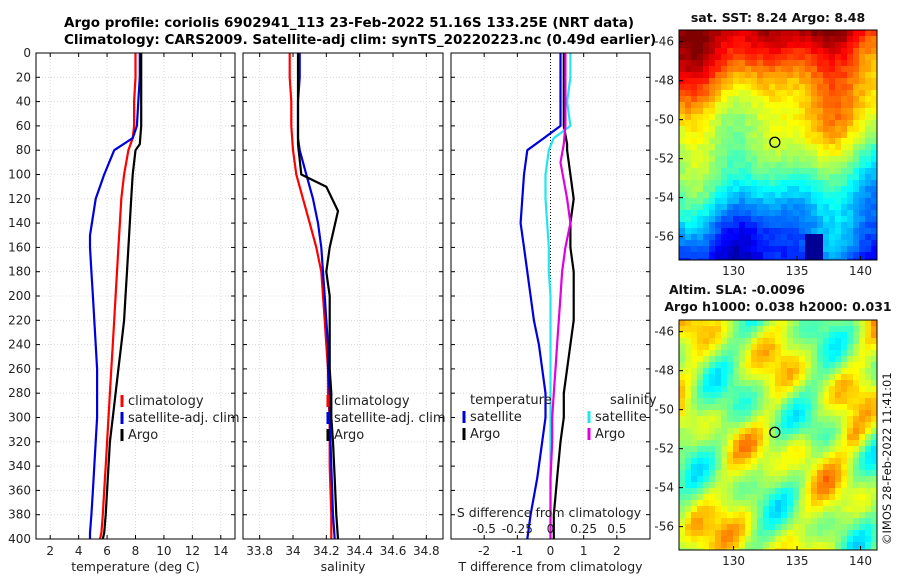 The height and width of the screenshot is (580, 900). What do you see at coordinates (19, 515) in the screenshot?
I see `y-tick-label: 380` at bounding box center [19, 515].